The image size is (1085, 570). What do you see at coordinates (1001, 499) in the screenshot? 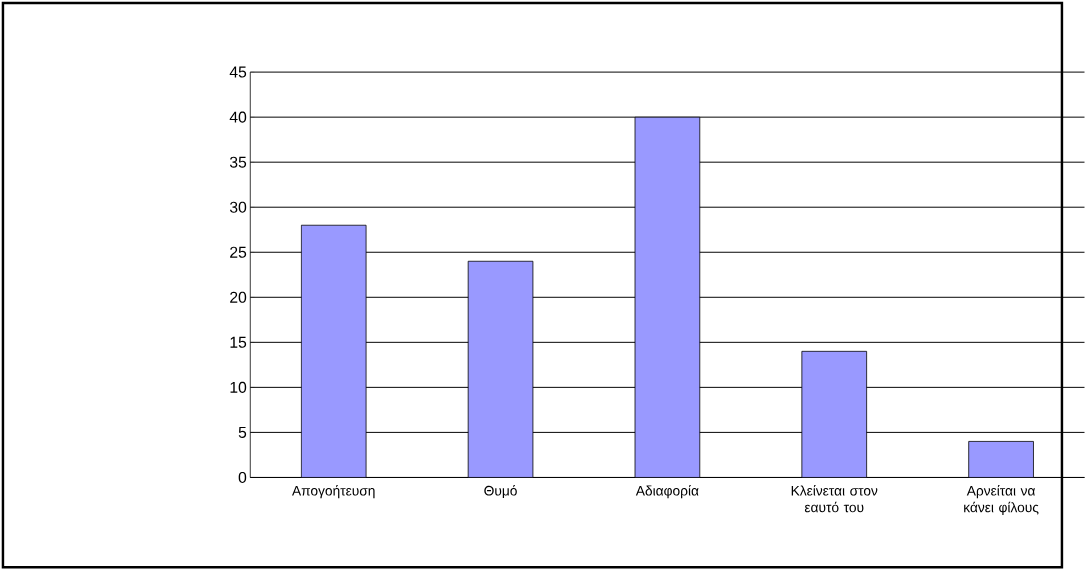
I see `x-tick-label: Αρνείται να κάνει φίλους` at bounding box center [1001, 499].